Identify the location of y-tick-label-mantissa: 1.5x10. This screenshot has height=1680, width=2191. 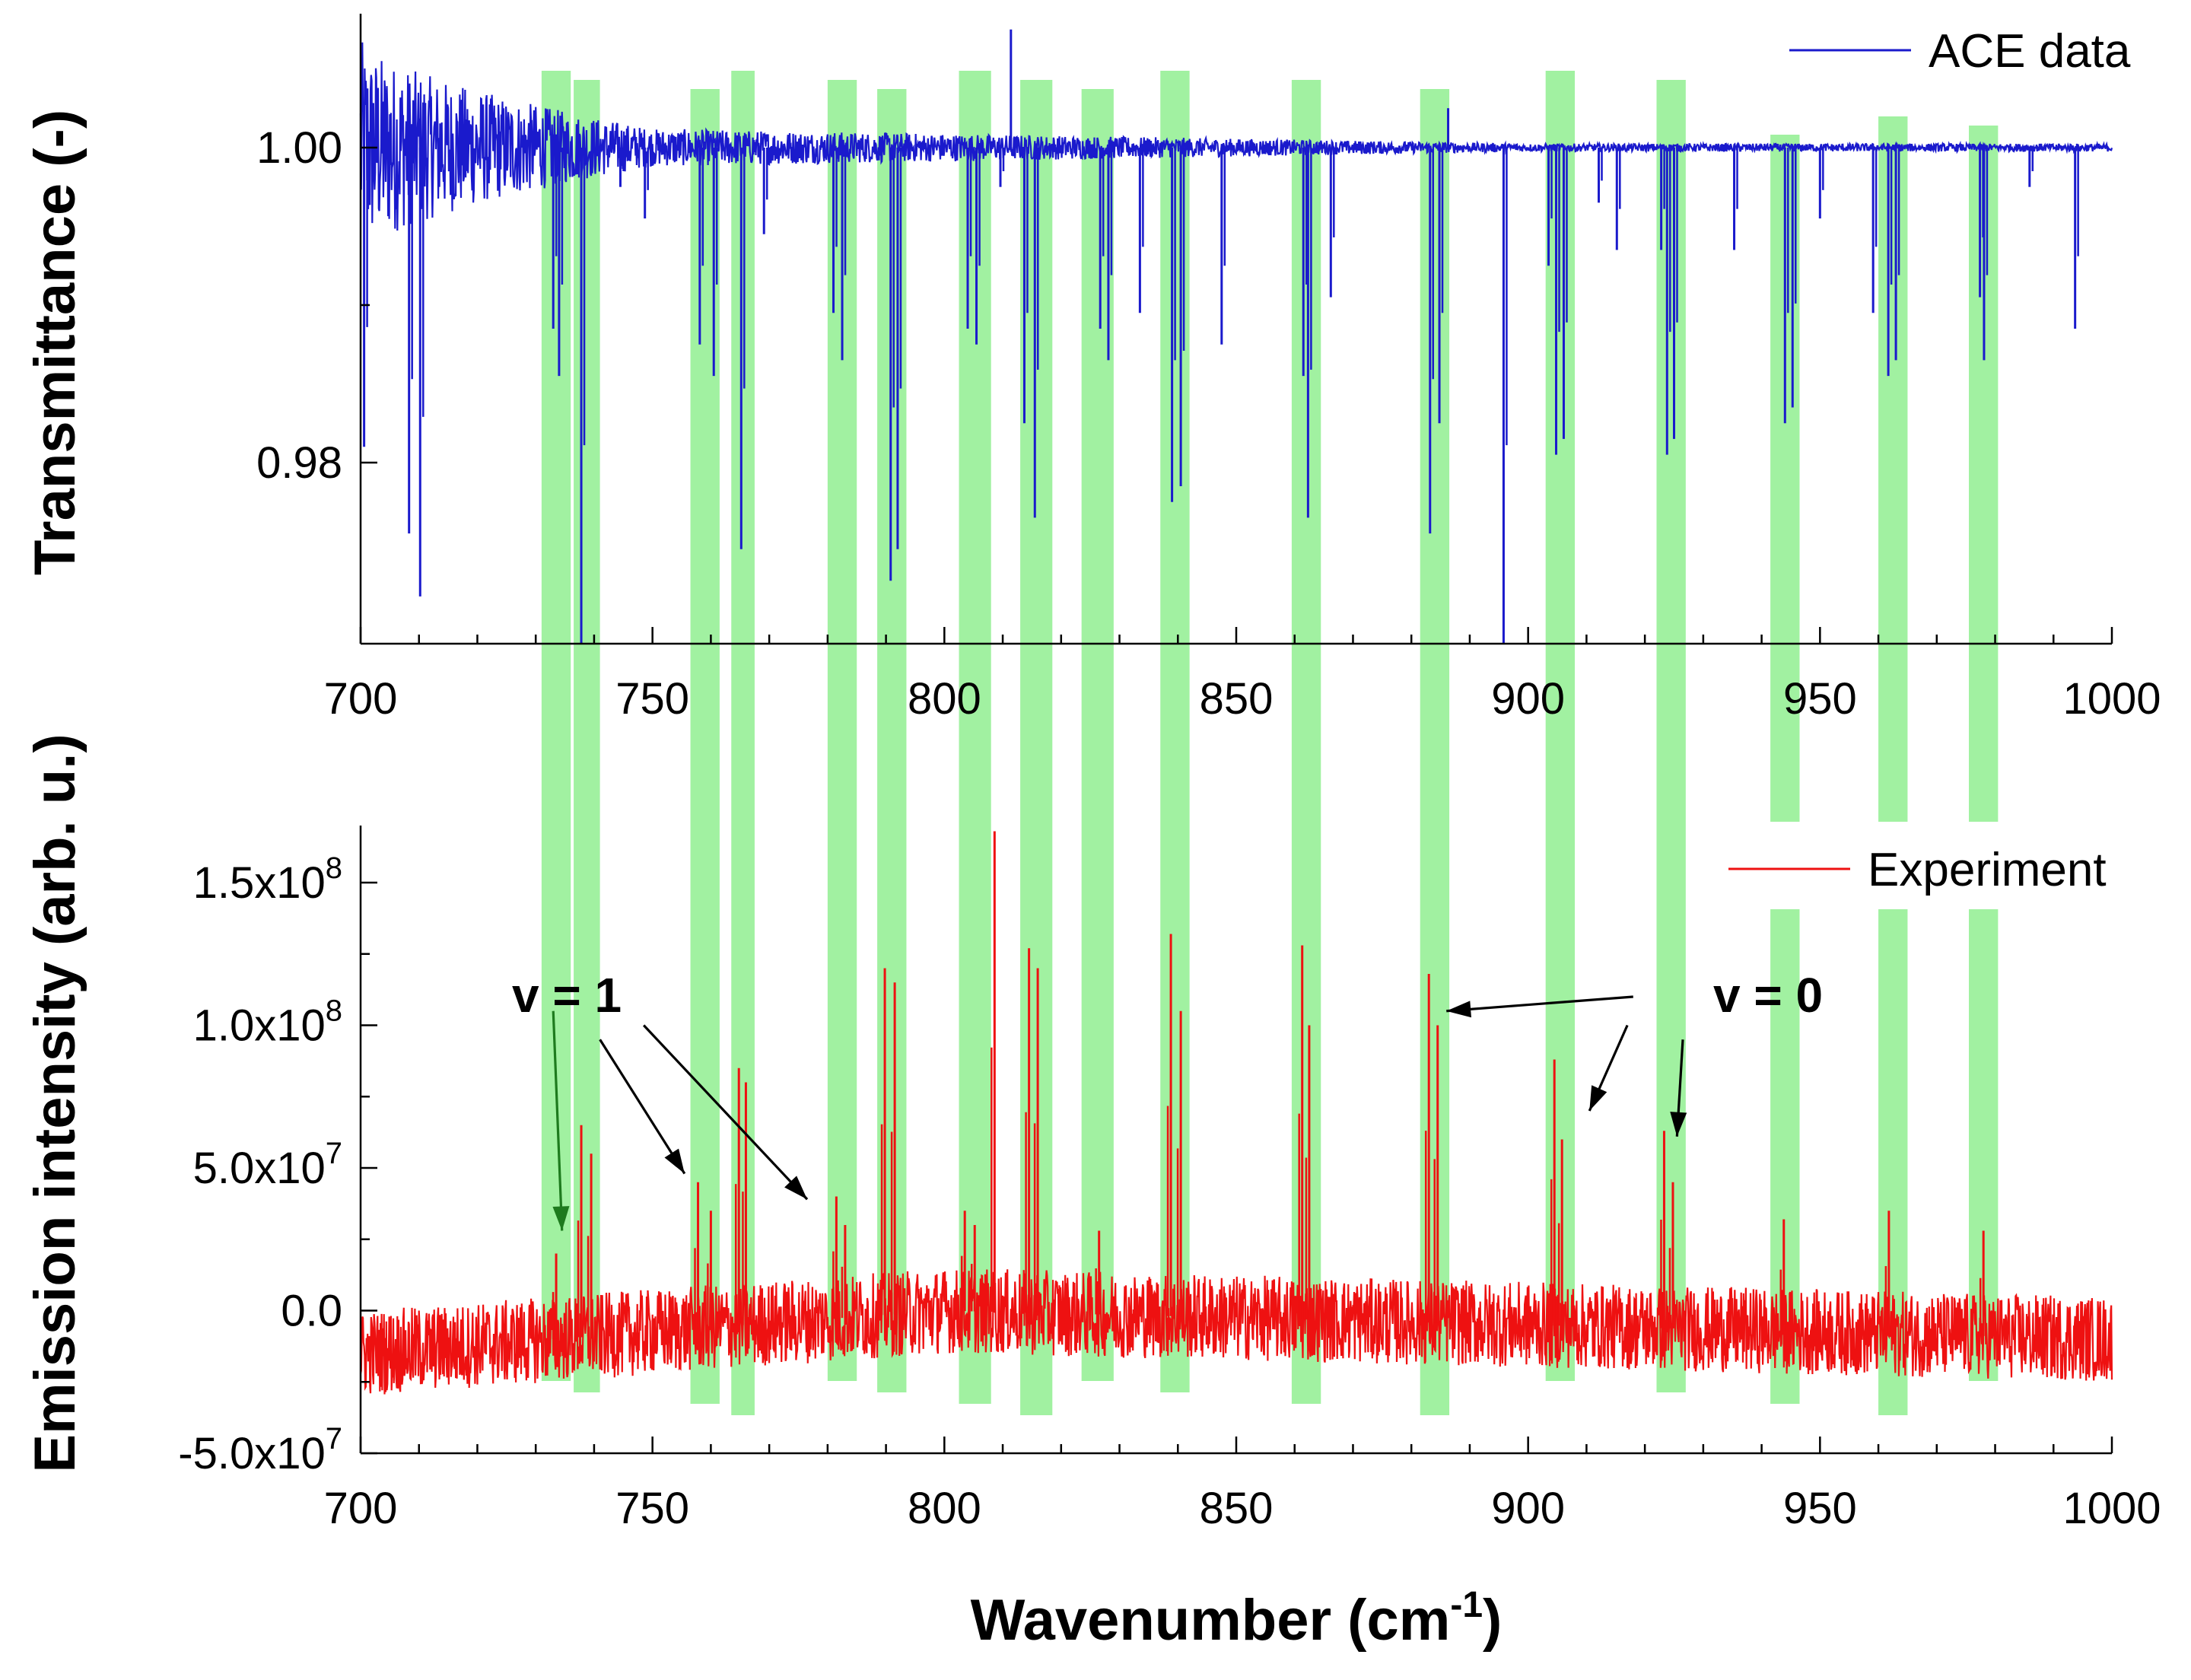
(259, 883).